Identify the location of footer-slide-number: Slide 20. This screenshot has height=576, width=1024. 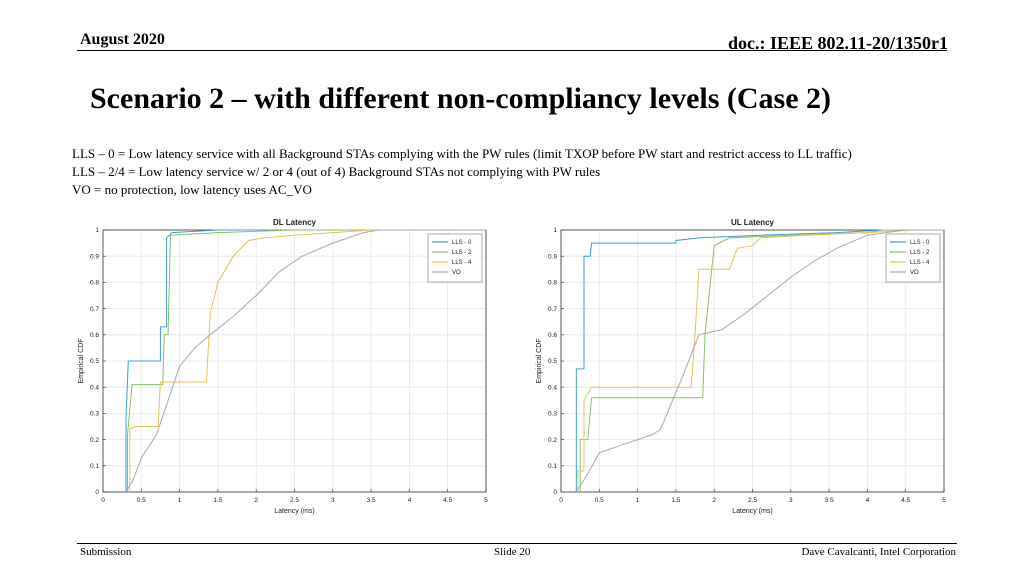
(512, 552).